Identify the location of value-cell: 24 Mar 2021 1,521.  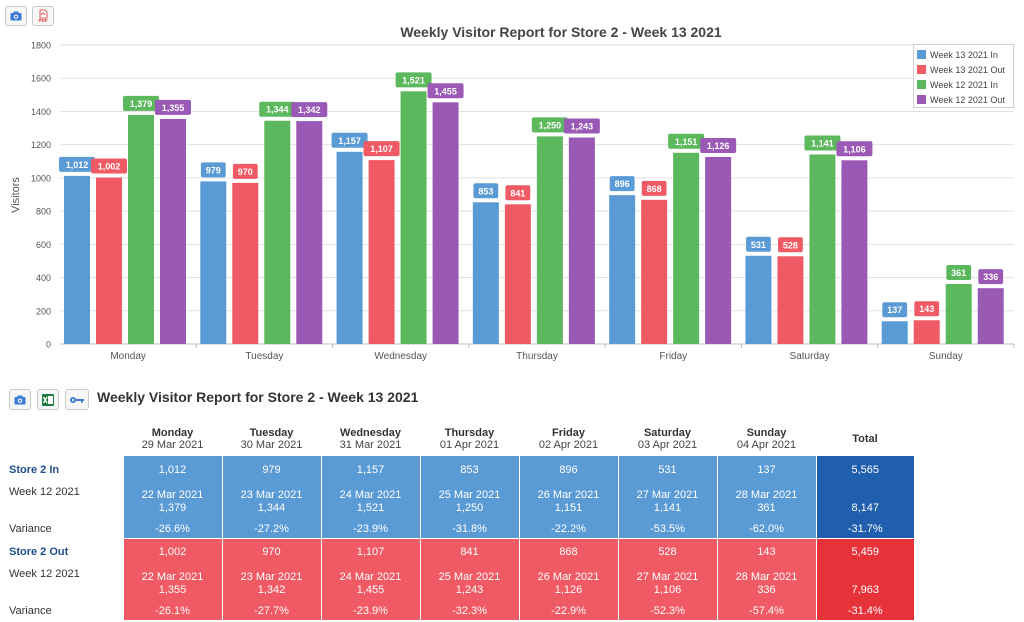
(370, 502).